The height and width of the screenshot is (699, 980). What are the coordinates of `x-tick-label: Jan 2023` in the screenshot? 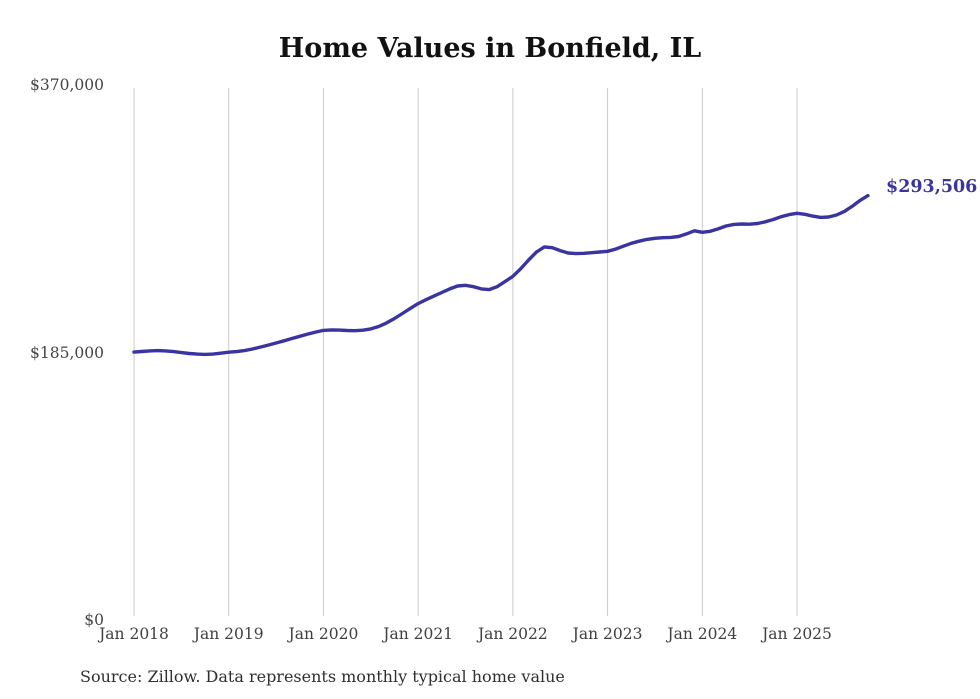 It's located at (607, 634).